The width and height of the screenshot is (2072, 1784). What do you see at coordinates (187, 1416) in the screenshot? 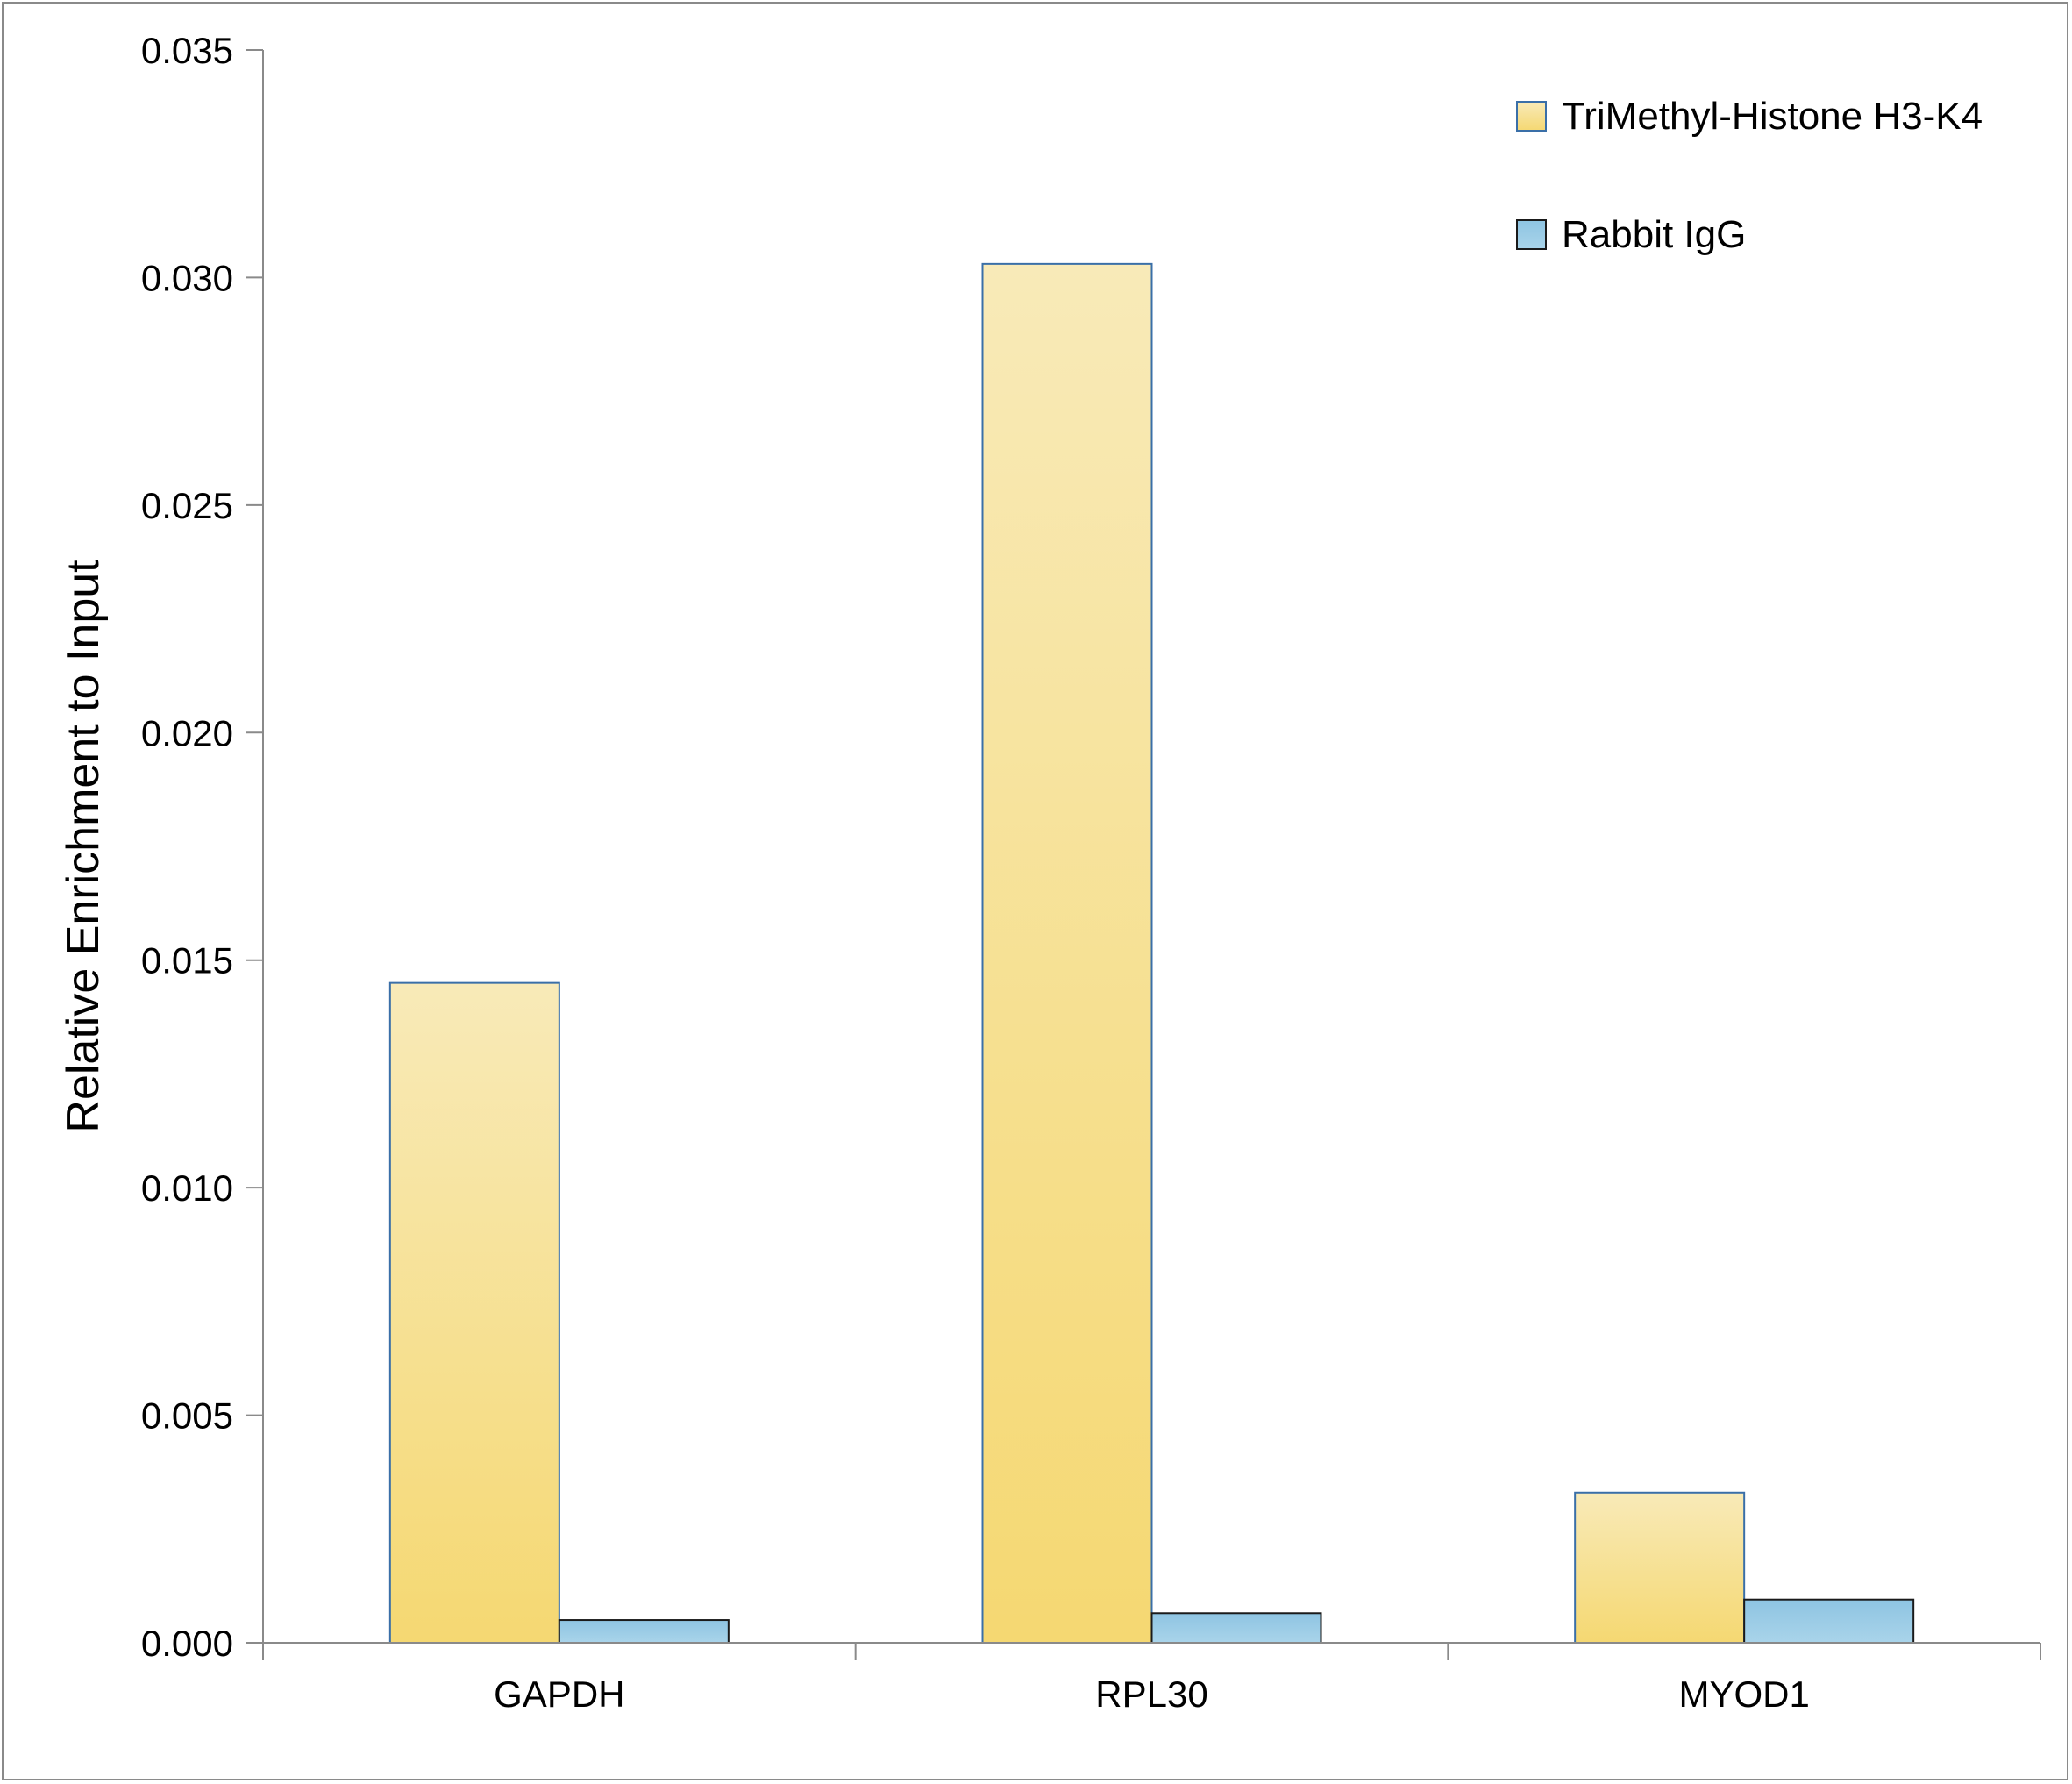
I see `y-tick-label: 0.005` at bounding box center [187, 1416].